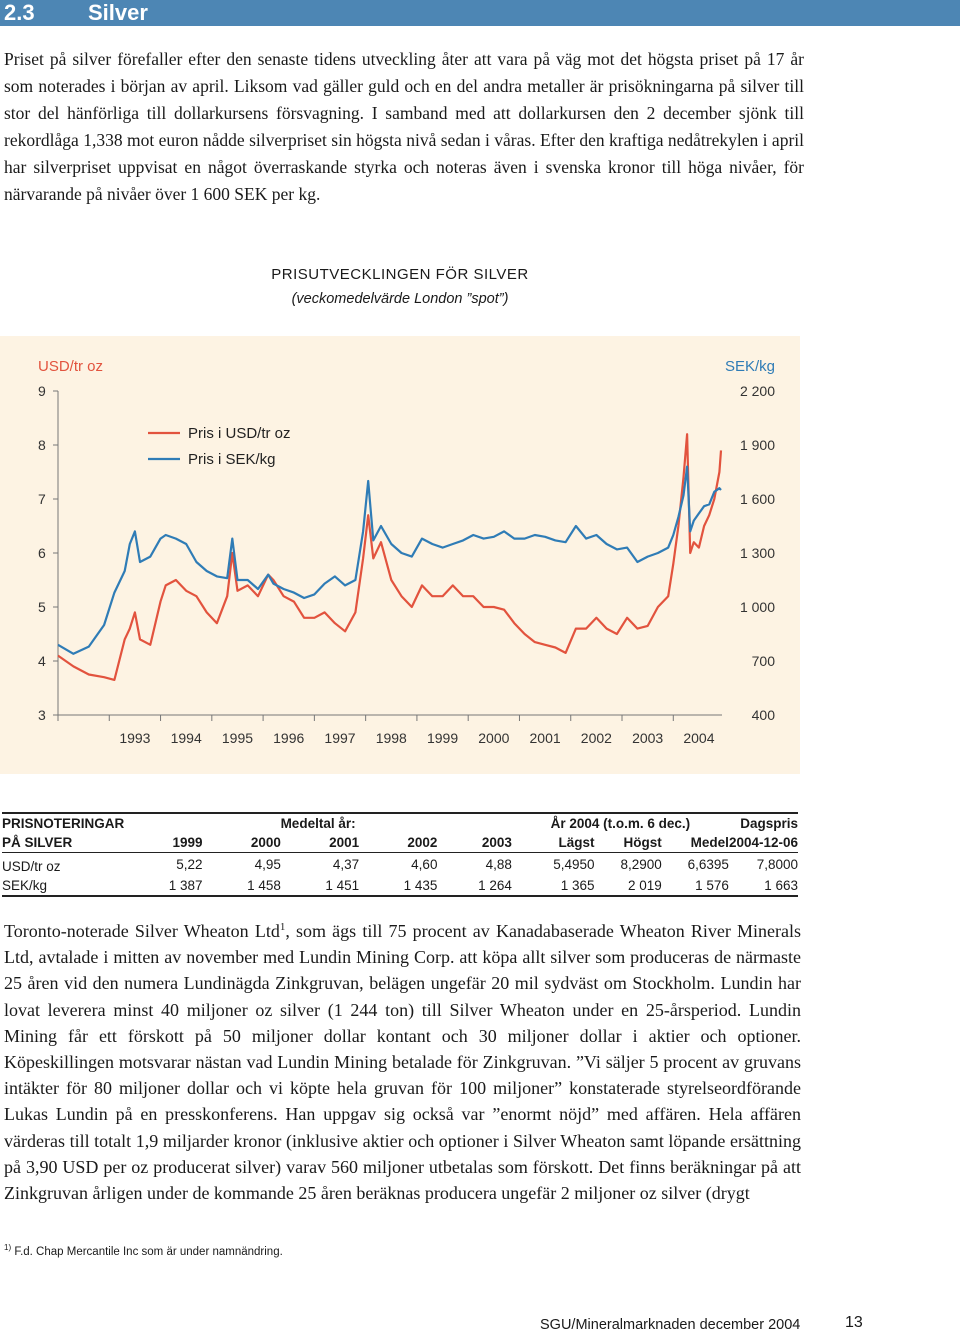  I want to click on table-cell: 1 387, so click(163, 886).